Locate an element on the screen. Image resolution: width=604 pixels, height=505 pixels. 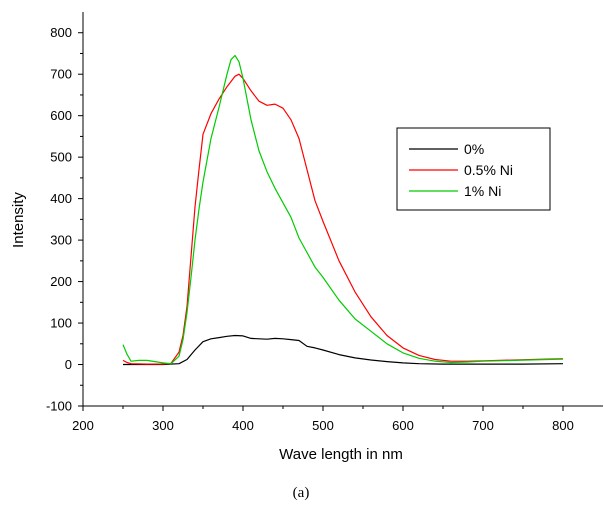
y-tick-label: 400 is located at coordinates (61, 198).